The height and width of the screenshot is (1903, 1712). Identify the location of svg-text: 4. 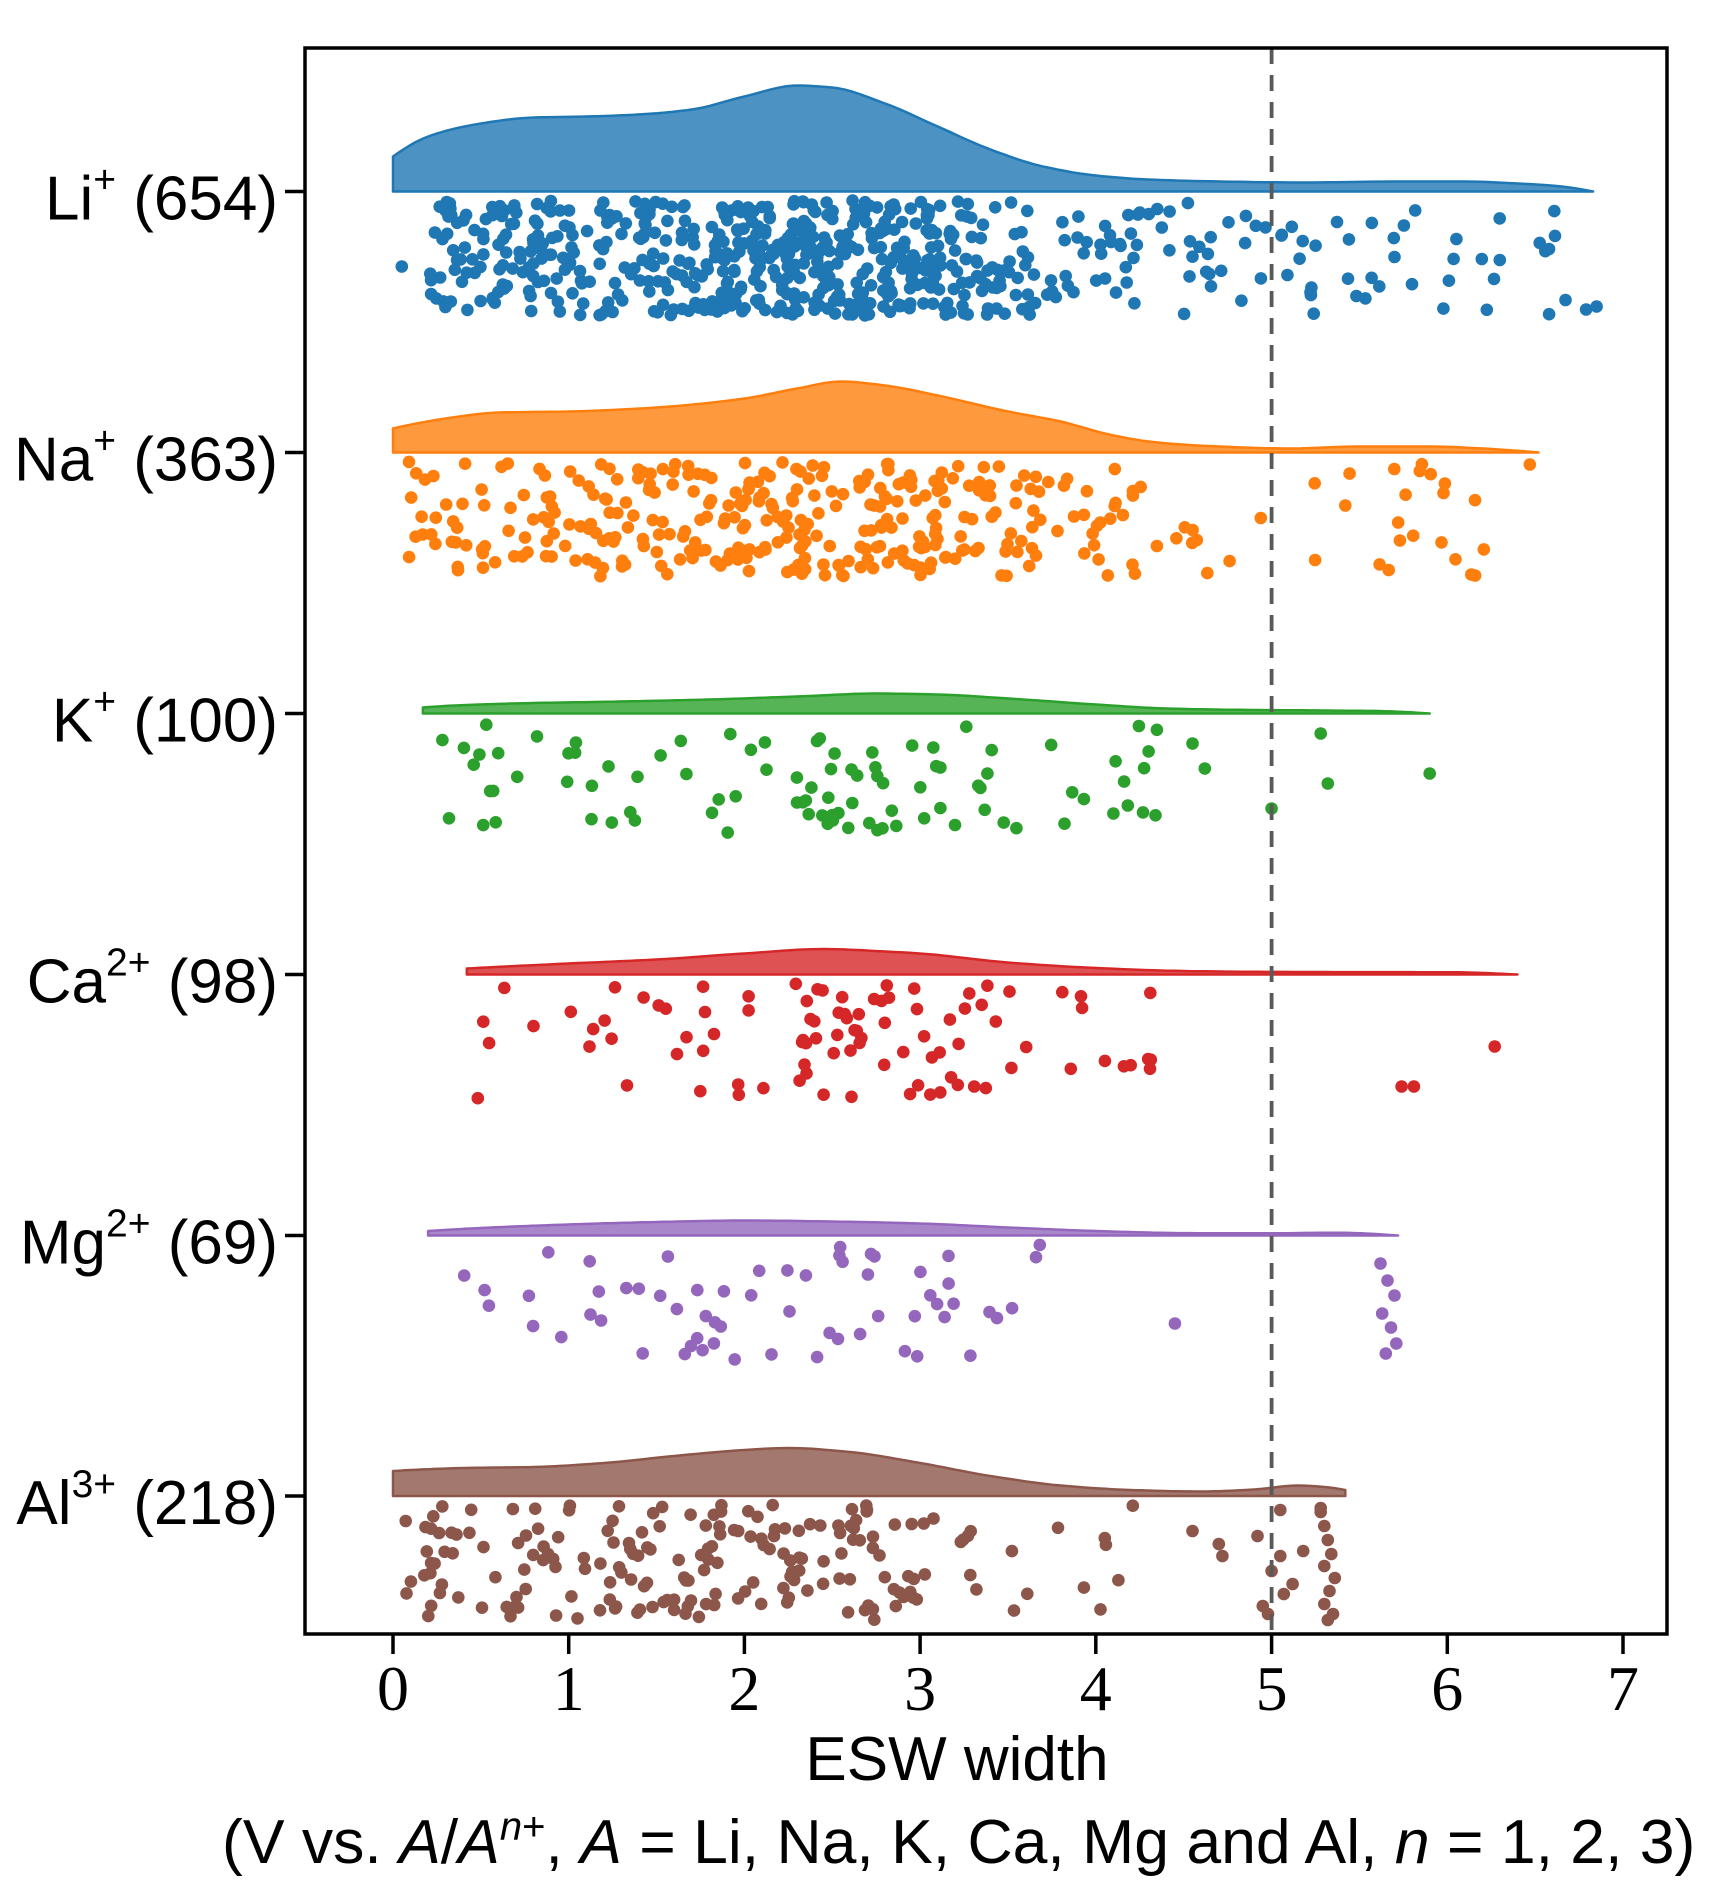
(1096, 1688).